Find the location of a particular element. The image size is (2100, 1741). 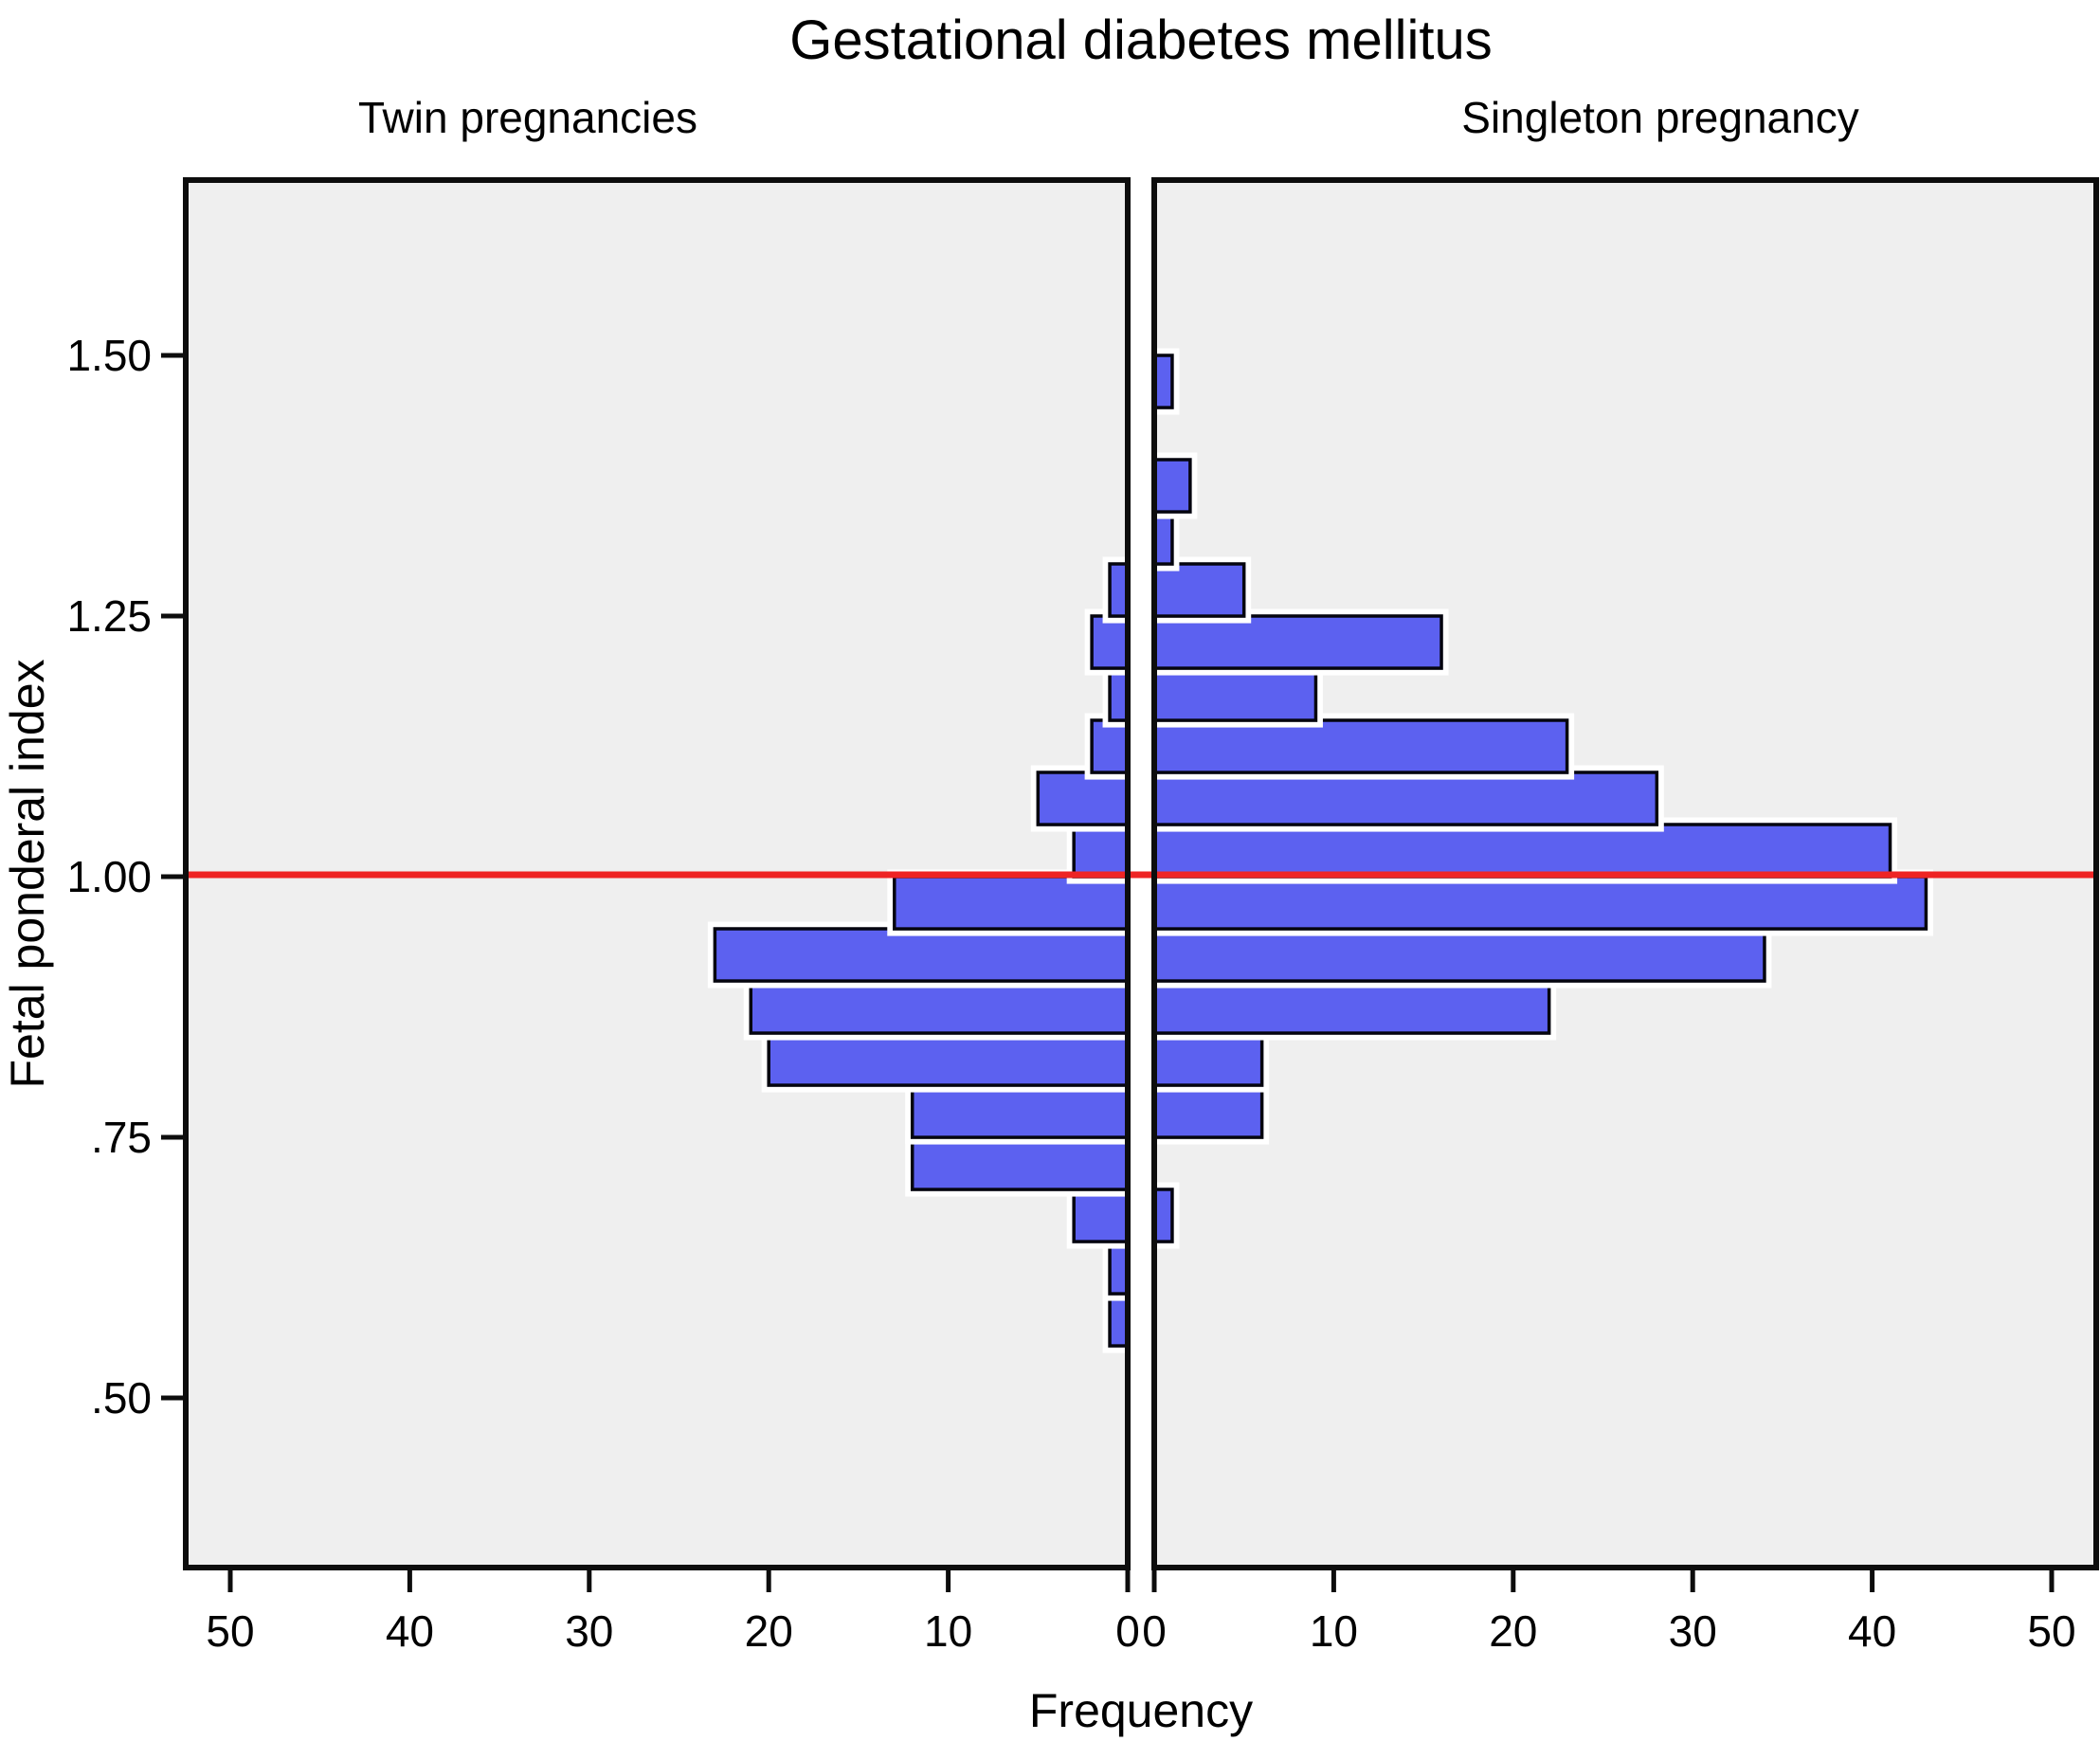

twin-bar-0.65 is located at coordinates (1101, 1215).